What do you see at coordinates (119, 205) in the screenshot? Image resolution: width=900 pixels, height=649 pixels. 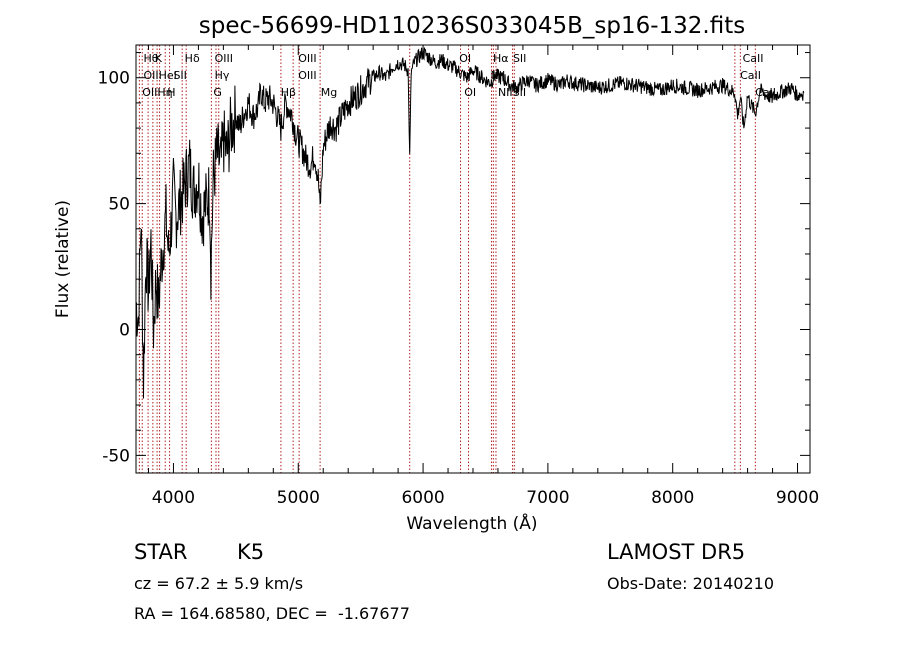 I see `y-tick-label: 50` at bounding box center [119, 205].